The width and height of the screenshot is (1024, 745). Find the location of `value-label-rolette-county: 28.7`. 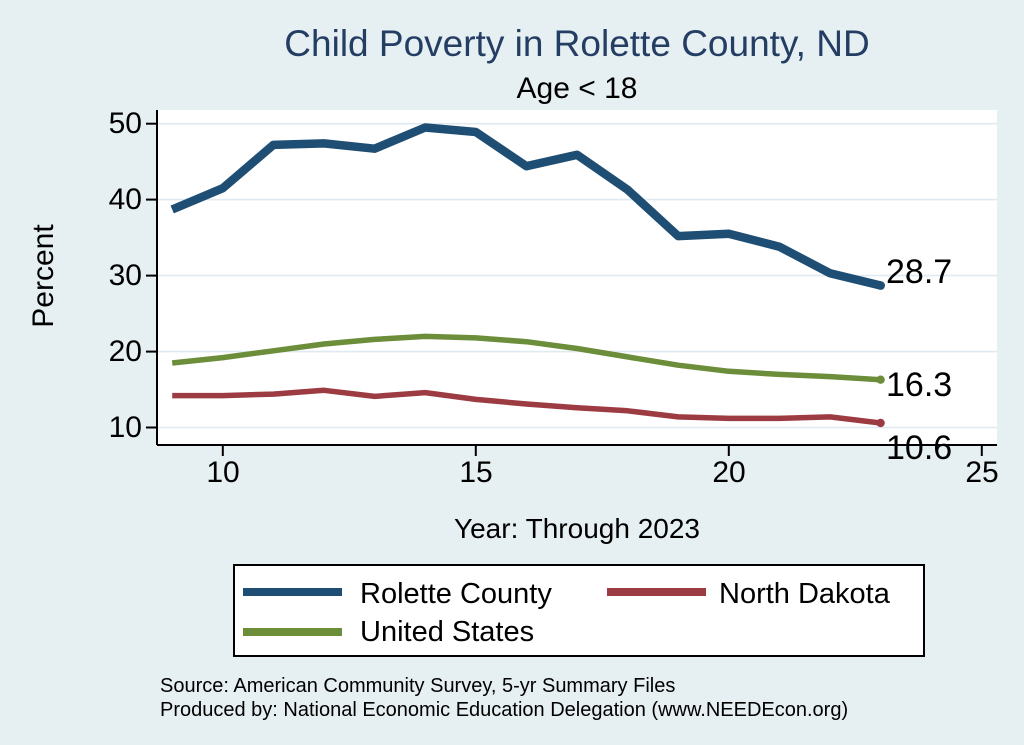

value-label-rolette-county: 28.7 is located at coordinates (919, 272).